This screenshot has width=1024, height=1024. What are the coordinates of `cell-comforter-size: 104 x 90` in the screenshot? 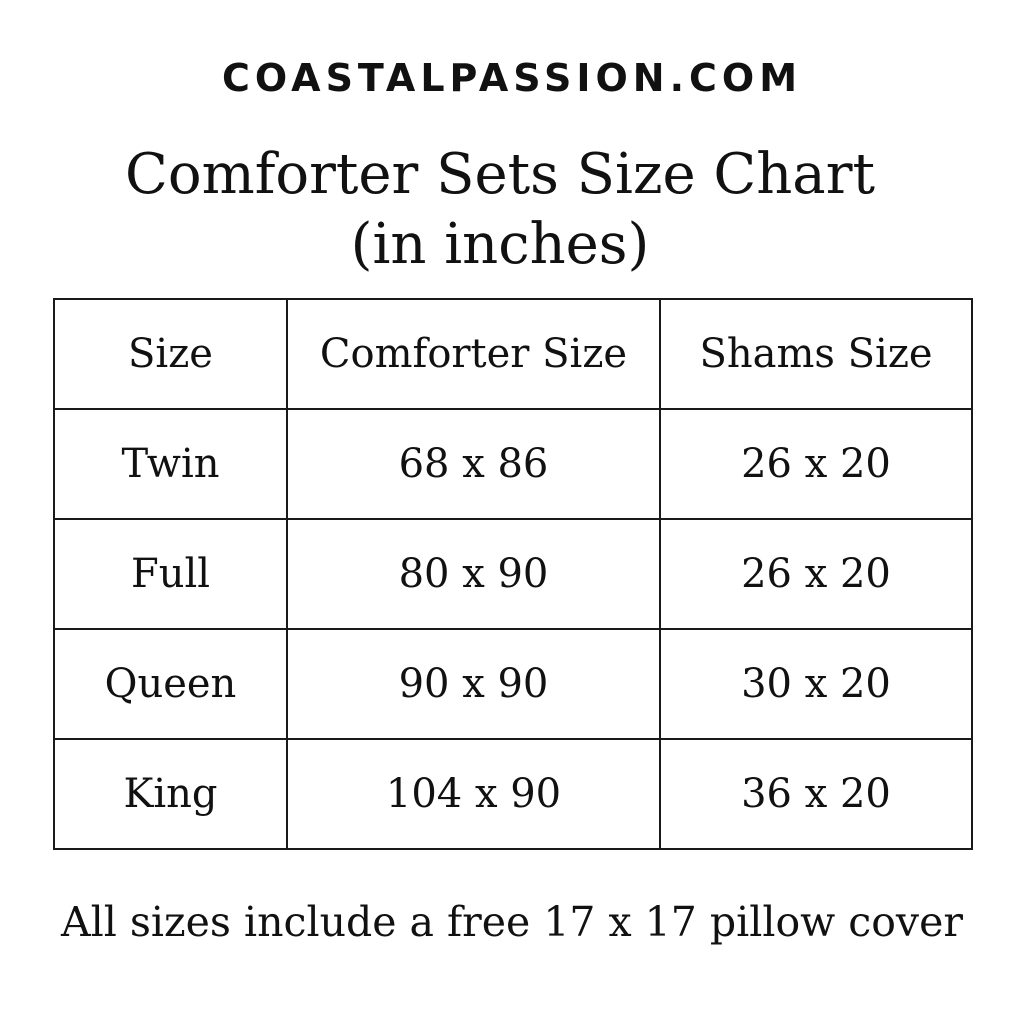 It's located at (473, 794).